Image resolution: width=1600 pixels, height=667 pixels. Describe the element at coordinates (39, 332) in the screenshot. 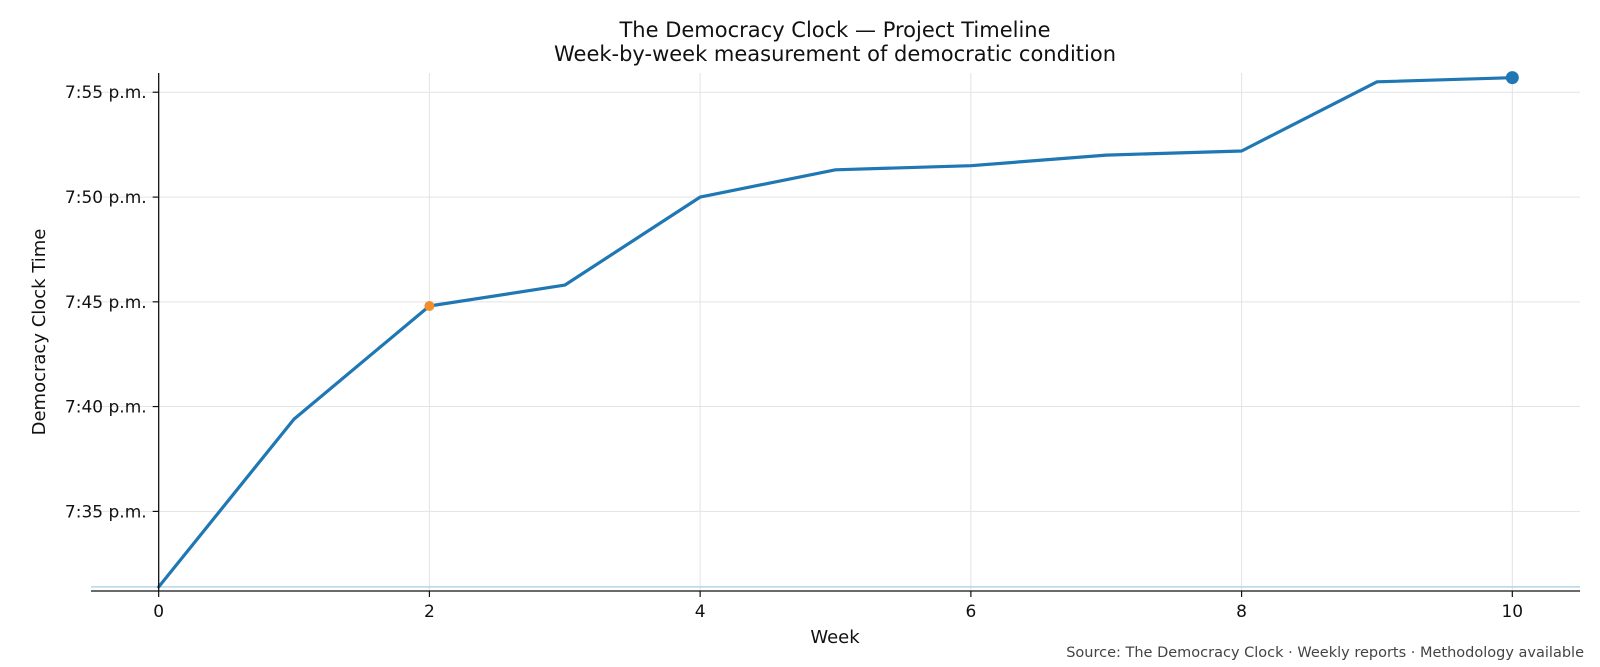

I see `y-axis-label: Democracy Clock Time` at that location.